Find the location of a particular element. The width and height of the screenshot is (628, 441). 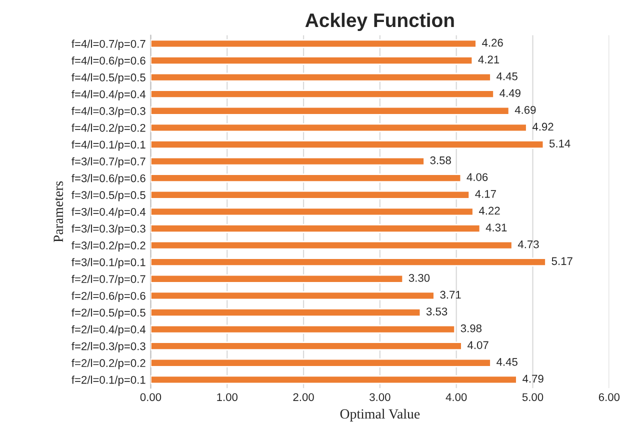

x-tick-label: 0.00 is located at coordinates (151, 397).